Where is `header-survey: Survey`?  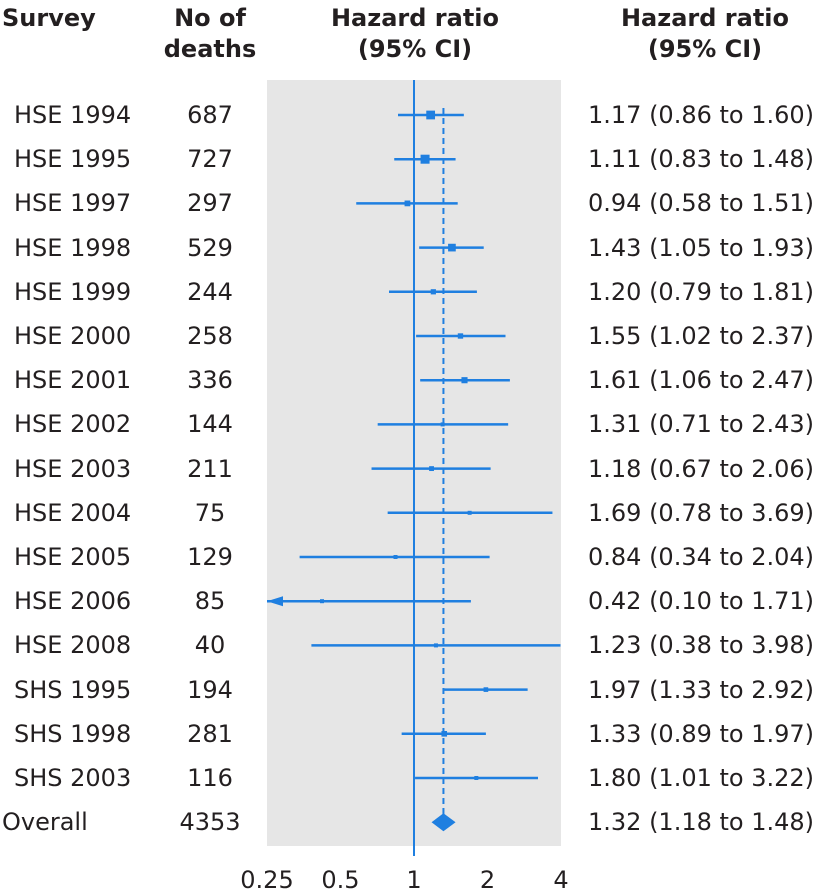 header-survey: Survey is located at coordinates (49, 18).